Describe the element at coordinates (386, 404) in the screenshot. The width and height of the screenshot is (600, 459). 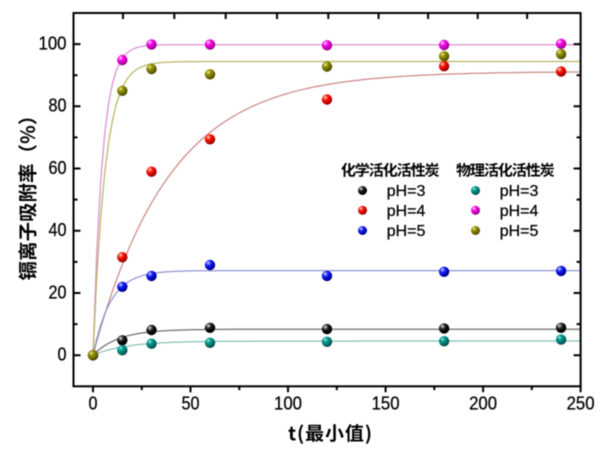
I see `svg-text: 150` at that location.